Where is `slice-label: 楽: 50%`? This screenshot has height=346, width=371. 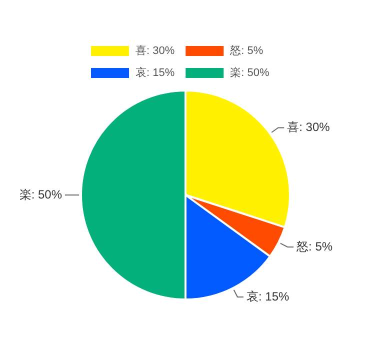 slice-label: 楽: 50% is located at coordinates (40, 194).